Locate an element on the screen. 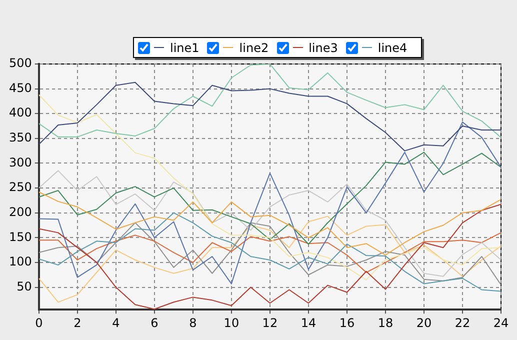  y-tick-label: 500 is located at coordinates (20, 63).